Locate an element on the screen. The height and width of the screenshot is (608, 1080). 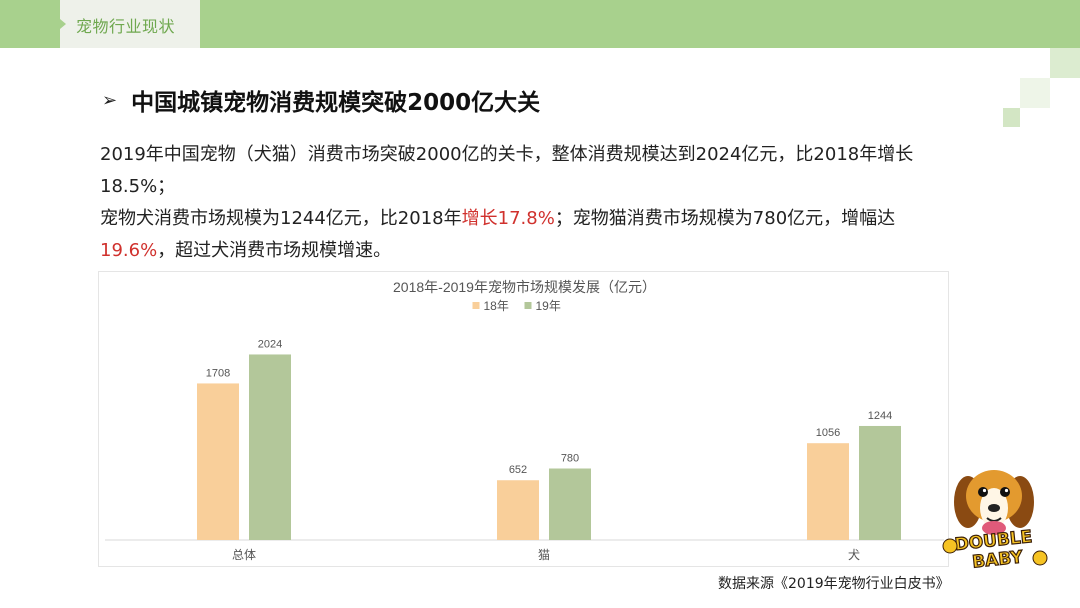
chart-title: 2018年-2019年宠物市场规模发展（亿元） is located at coordinates (524, 287).